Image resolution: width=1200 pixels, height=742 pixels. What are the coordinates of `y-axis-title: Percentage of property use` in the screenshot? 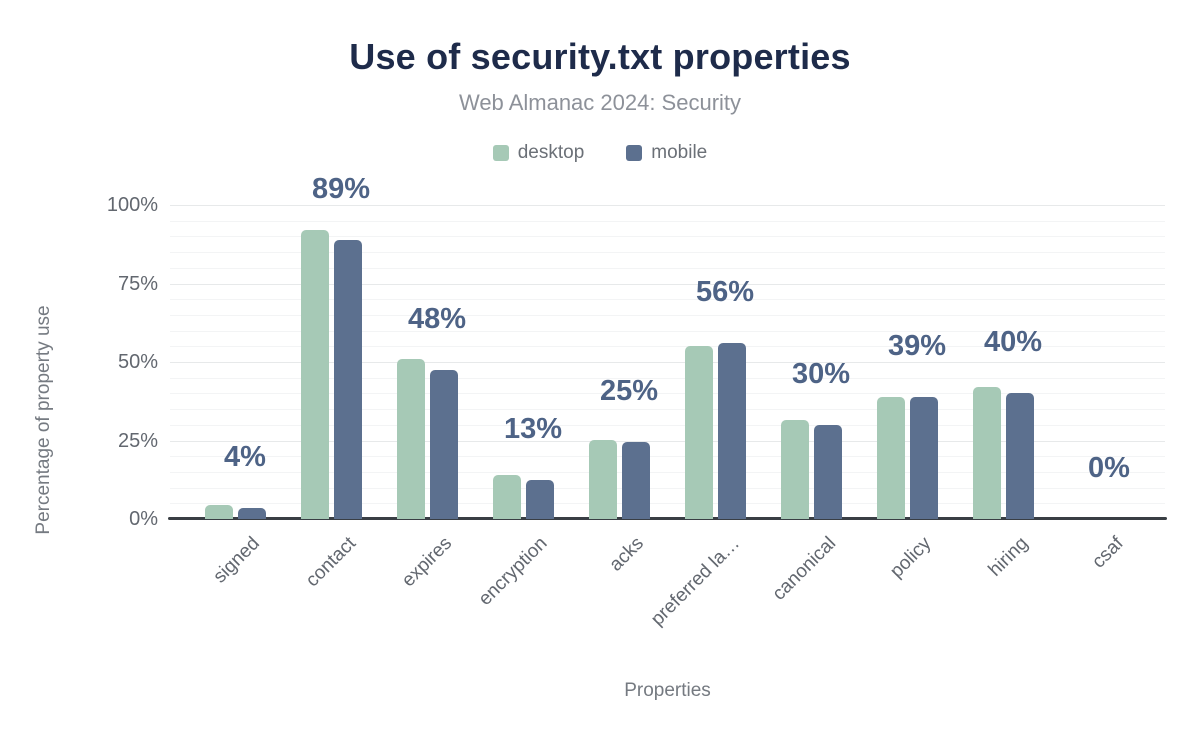 It's located at (43, 420).